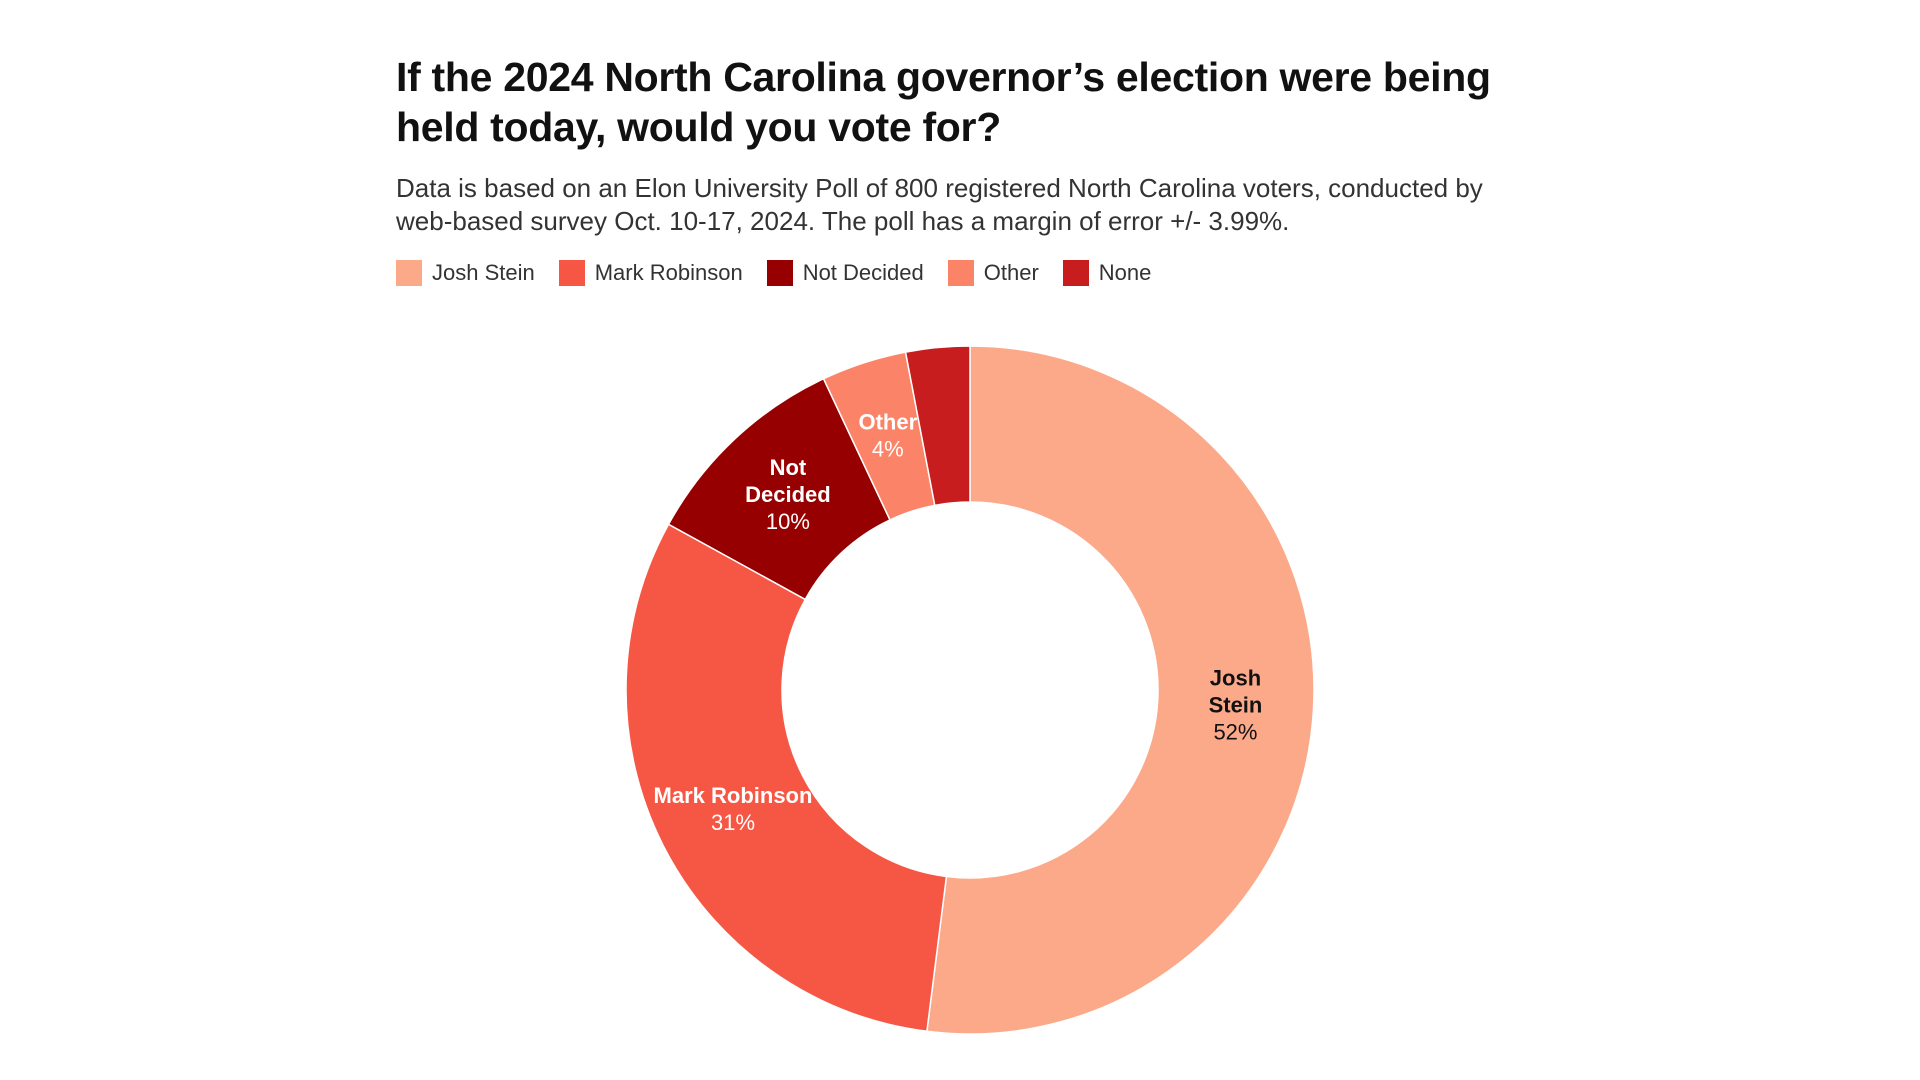  I want to click on legend-item-other: Other, so click(993, 273).